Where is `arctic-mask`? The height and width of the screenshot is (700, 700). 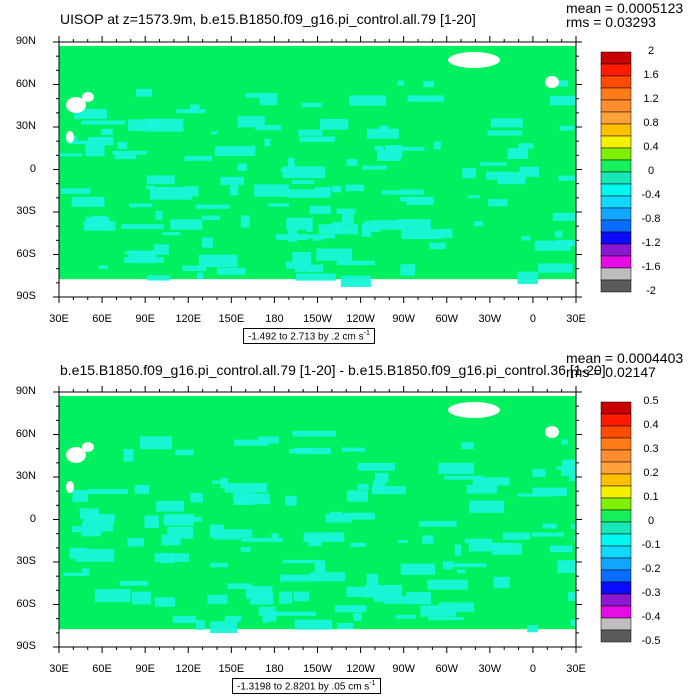
arctic-mask is located at coordinates (317, 394).